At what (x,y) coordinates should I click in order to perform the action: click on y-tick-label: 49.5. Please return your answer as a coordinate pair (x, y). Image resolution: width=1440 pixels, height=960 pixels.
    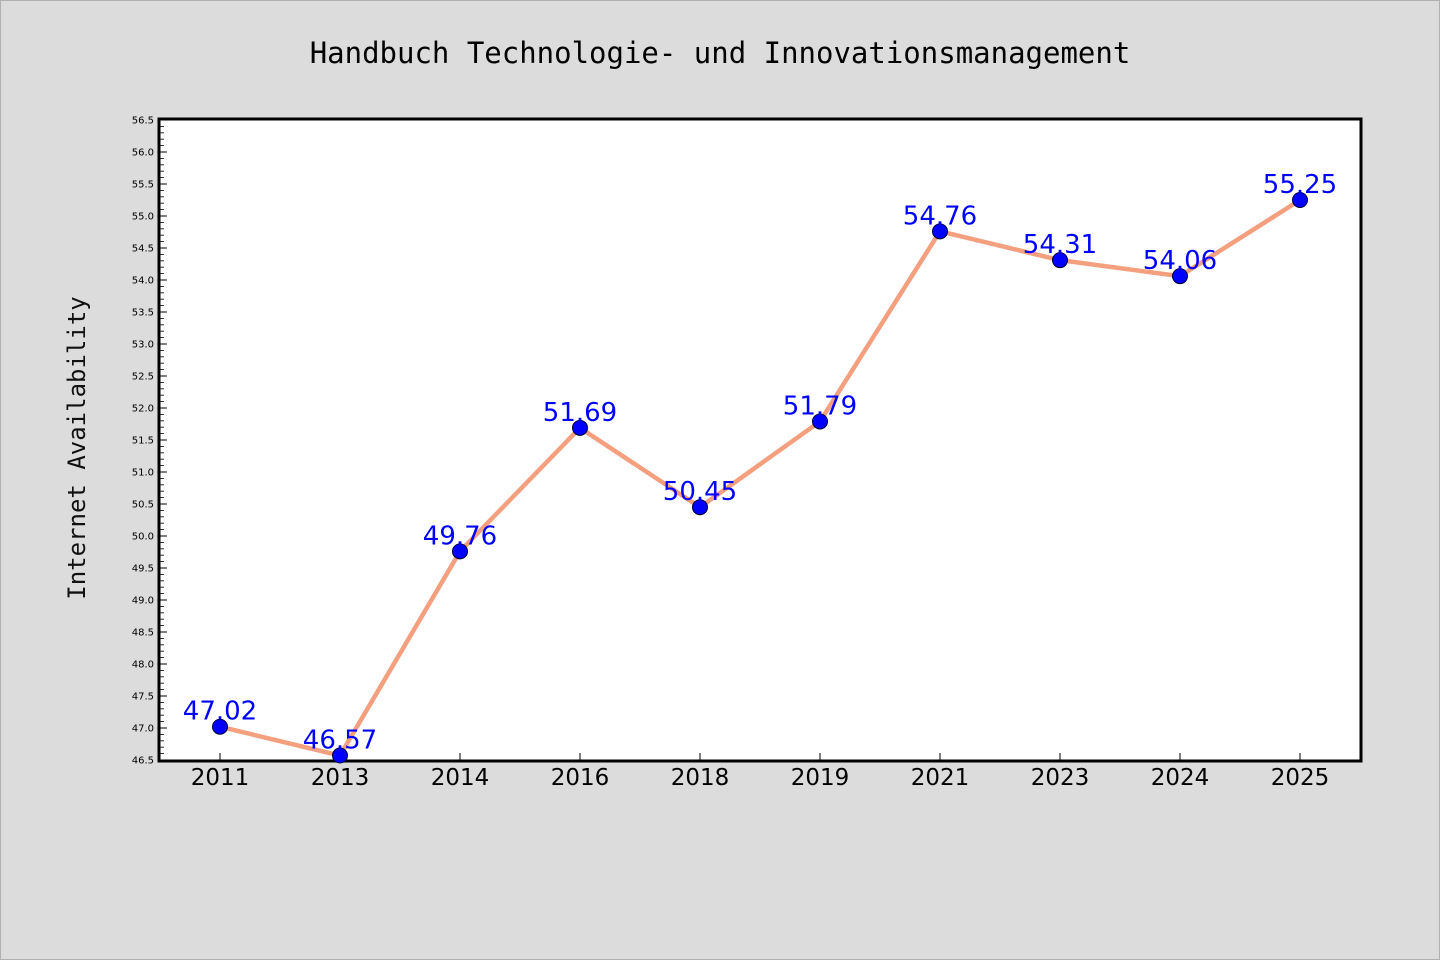
    Looking at the image, I should click on (143, 569).